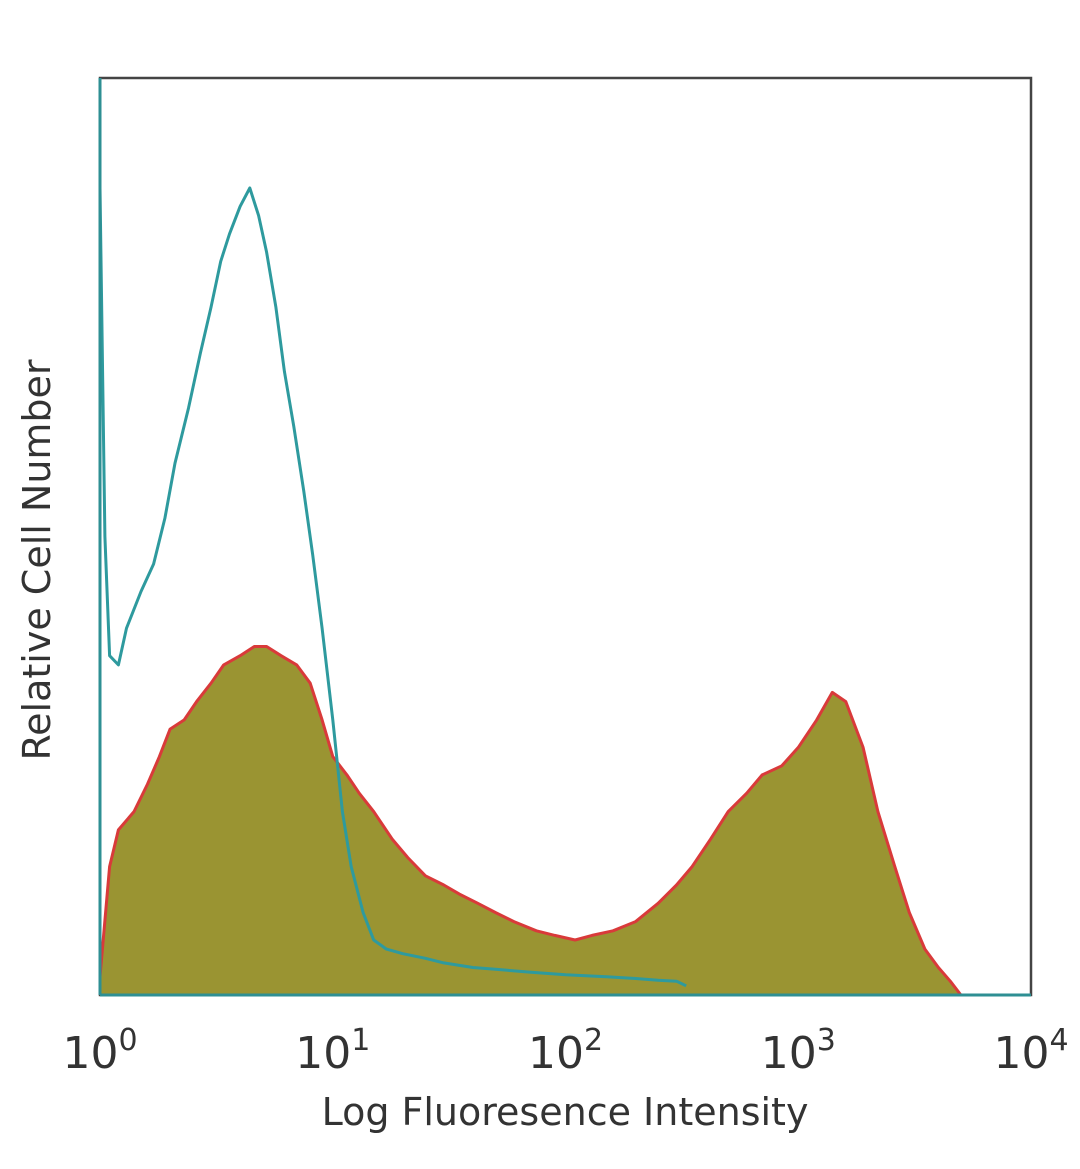 This screenshot has height=1169, width=1080. I want to click on x-tick-label-2: 102, so click(565, 1051).